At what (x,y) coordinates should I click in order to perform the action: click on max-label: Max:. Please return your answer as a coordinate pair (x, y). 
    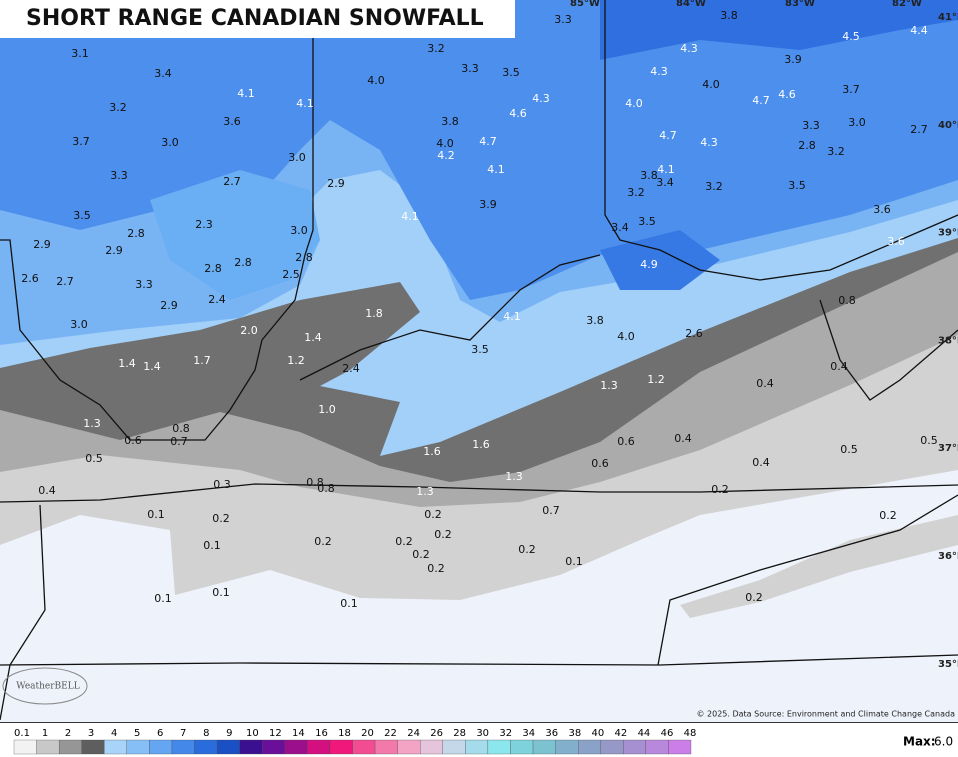
    Looking at the image, I should click on (919, 742).